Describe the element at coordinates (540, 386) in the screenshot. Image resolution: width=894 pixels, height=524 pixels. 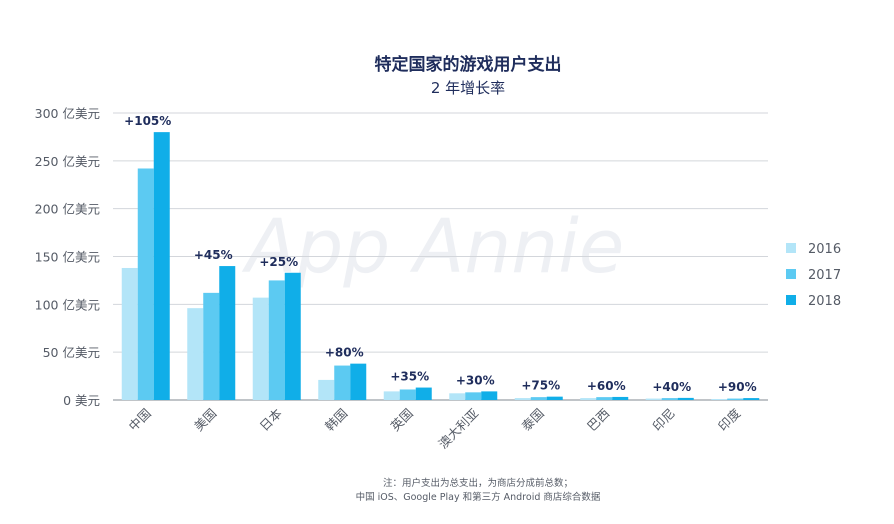
I see `data-label: +75%` at that location.